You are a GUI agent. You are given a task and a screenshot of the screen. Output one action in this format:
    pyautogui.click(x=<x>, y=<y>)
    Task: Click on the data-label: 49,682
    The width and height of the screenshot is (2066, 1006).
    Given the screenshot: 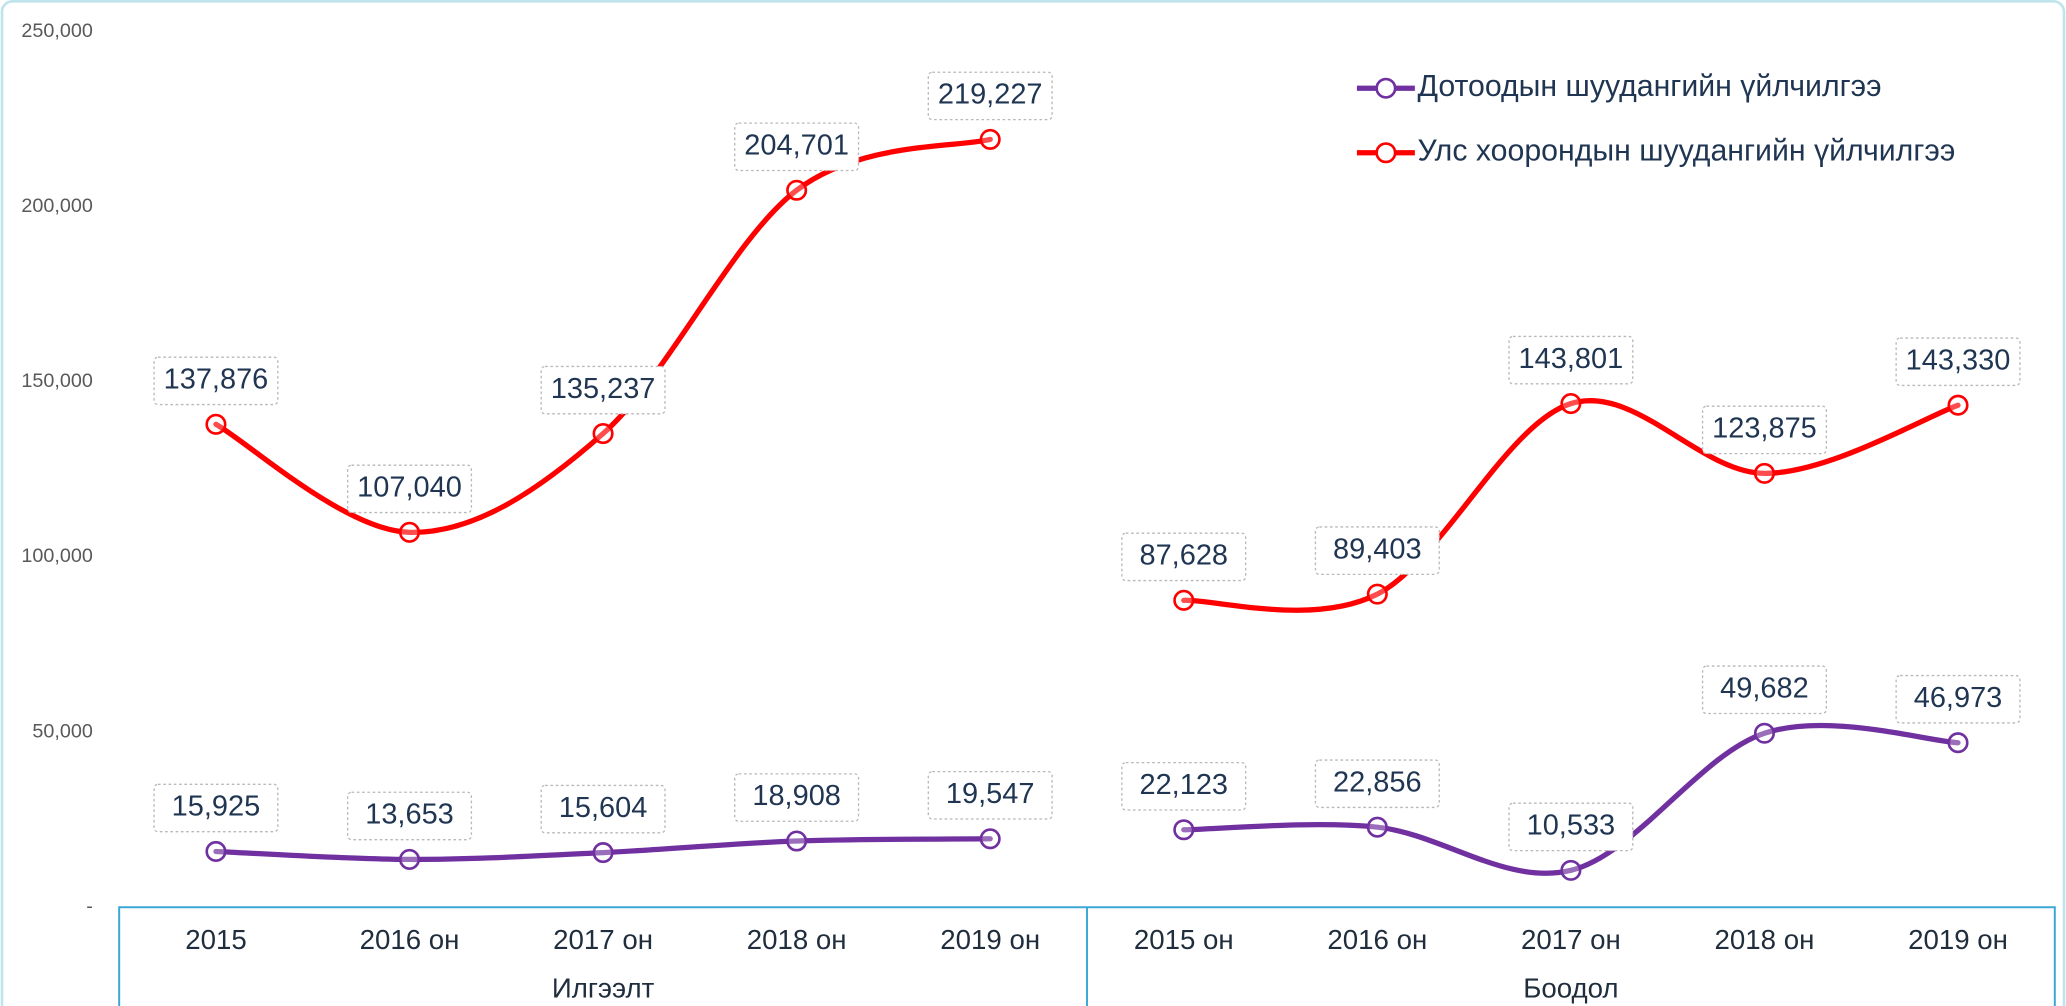 What is the action you would take?
    pyautogui.click(x=1764, y=688)
    